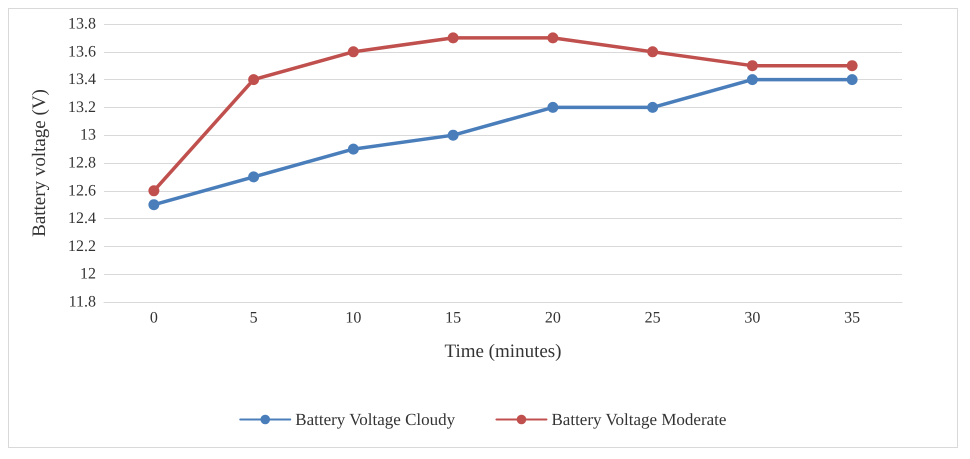 Image resolution: width=970 pixels, height=459 pixels. Describe the element at coordinates (375, 419) in the screenshot. I see `legend-label: Battery Voltage Cloudy` at that location.